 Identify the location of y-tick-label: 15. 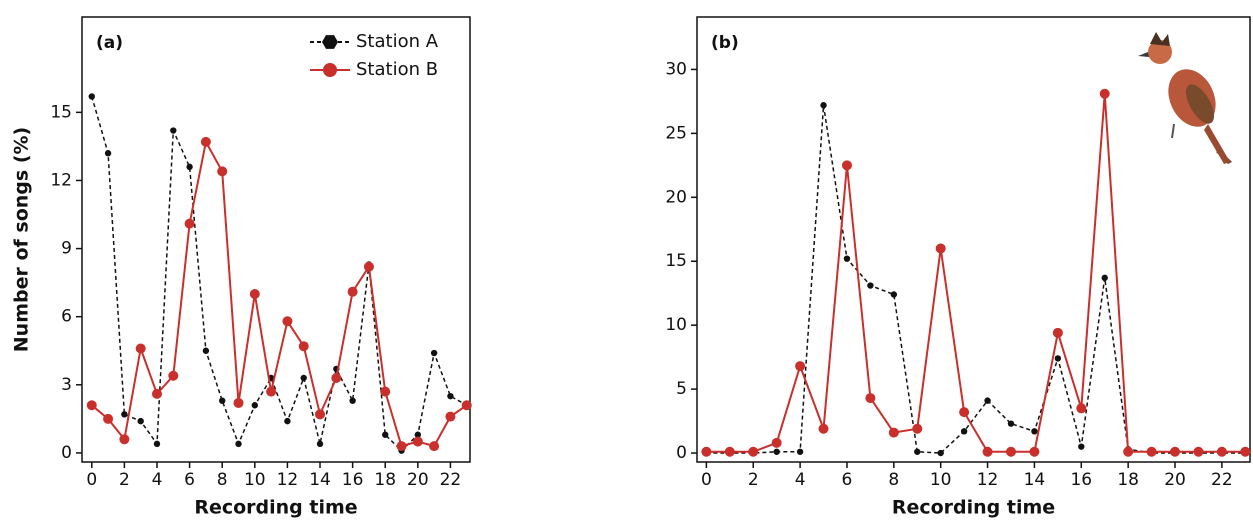
(676, 261).